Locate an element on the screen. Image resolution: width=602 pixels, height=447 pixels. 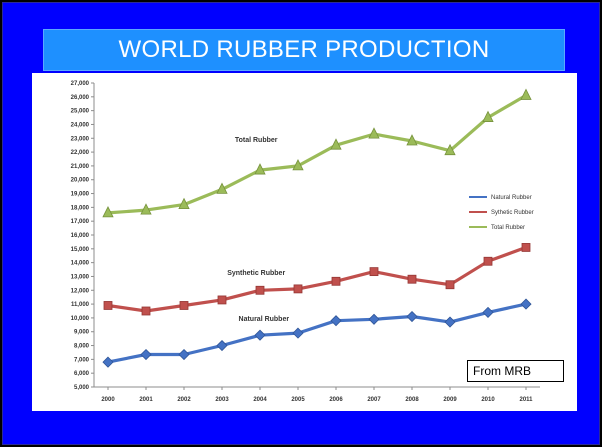
y-tick-label: 13,000 is located at coordinates (80, 277).